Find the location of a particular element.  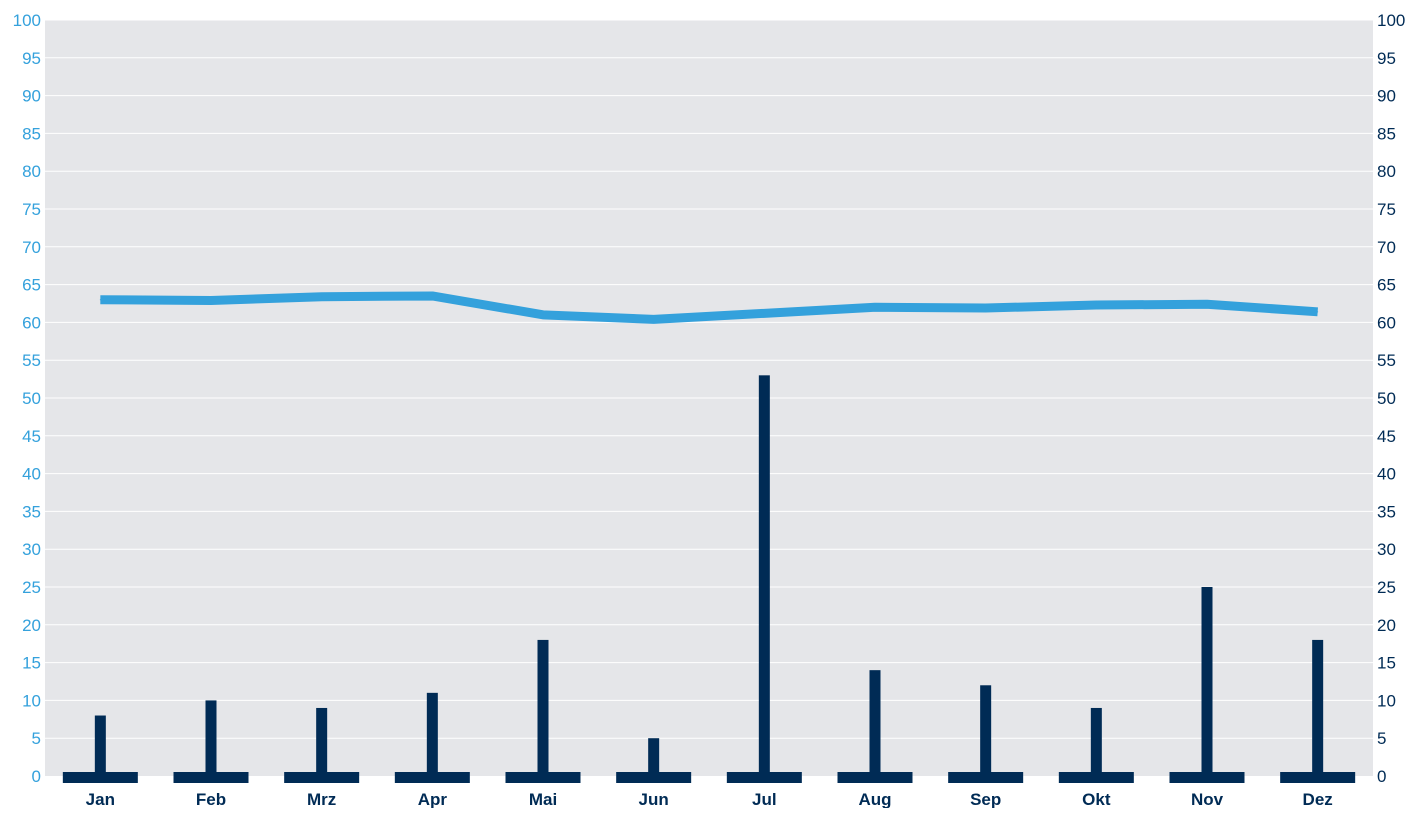

bar-aug is located at coordinates (875, 723).